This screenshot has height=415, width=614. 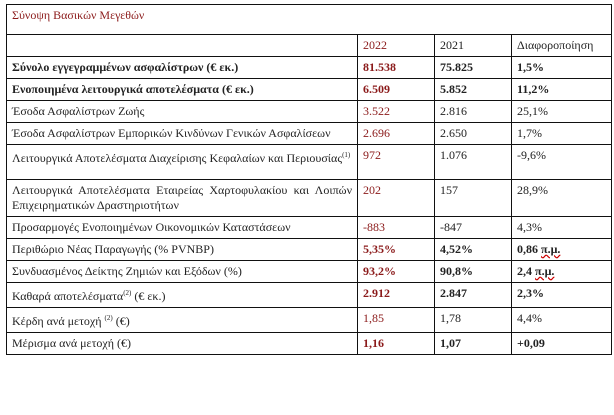 What do you see at coordinates (396, 343) in the screenshot?
I see `value-2022: 1,16` at bounding box center [396, 343].